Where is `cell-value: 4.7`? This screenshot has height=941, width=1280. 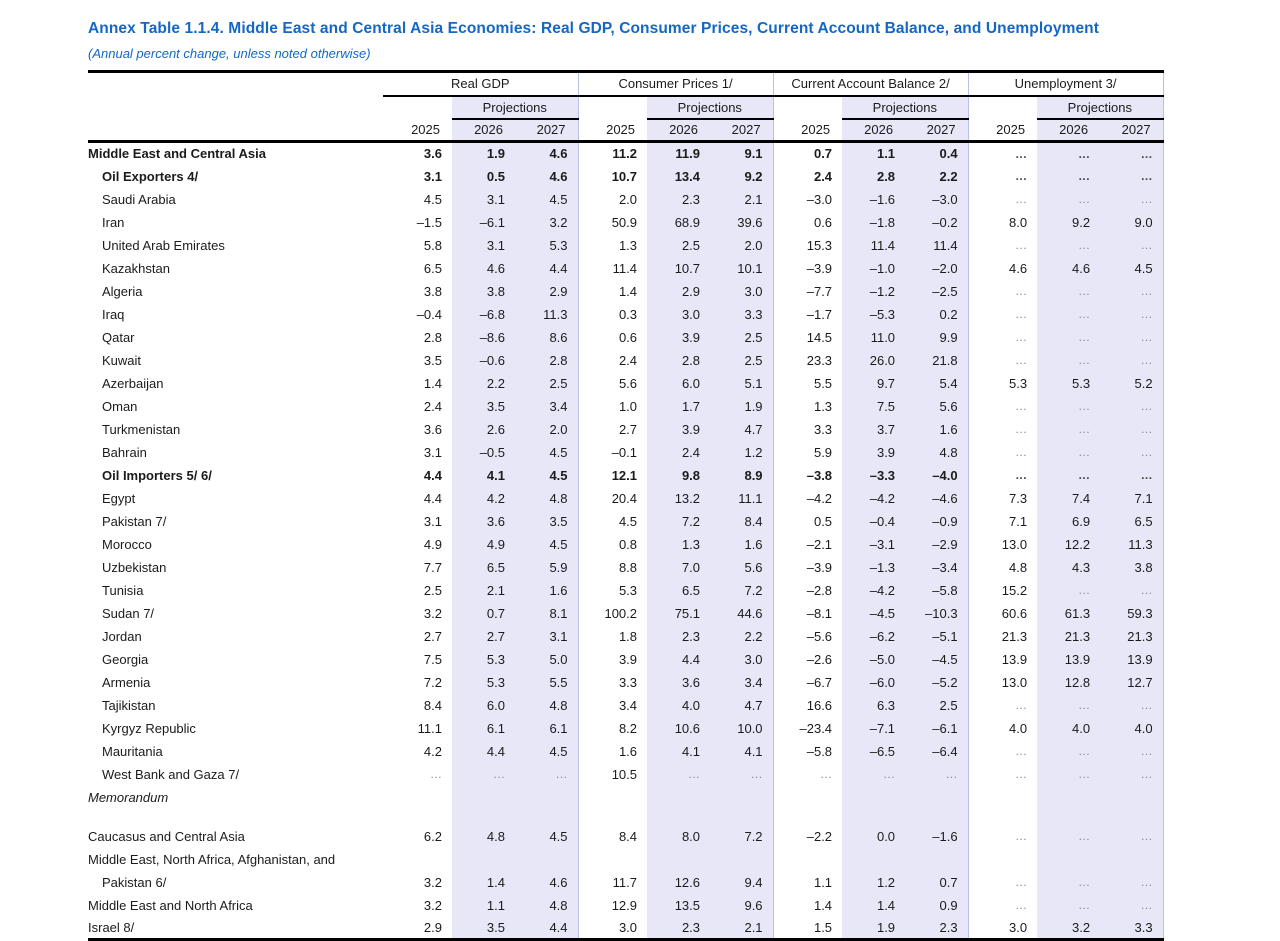 cell-value: 4.7 is located at coordinates (742, 705).